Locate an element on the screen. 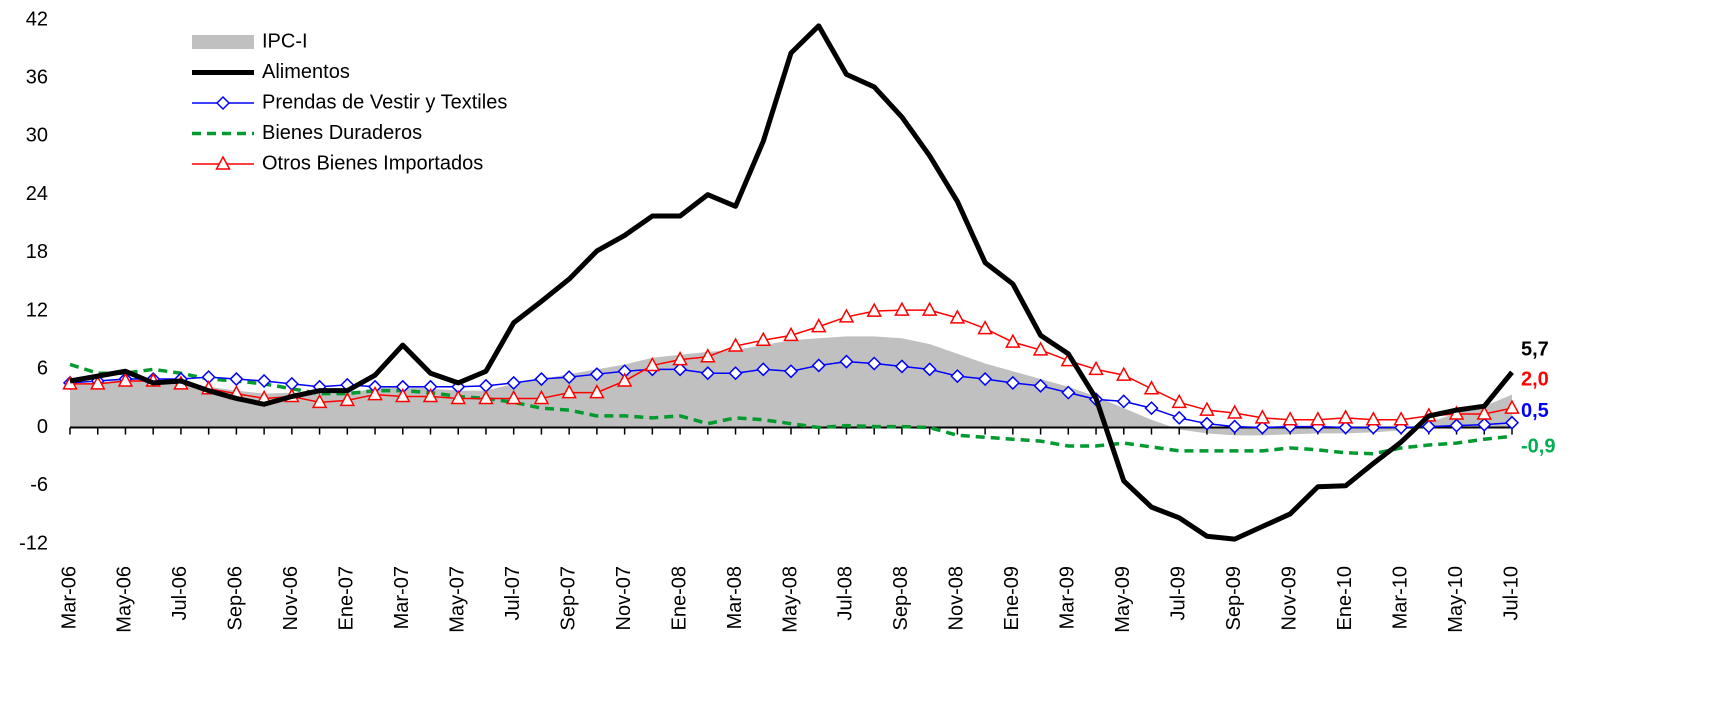 The height and width of the screenshot is (706, 1719). x-tick-label: Sep-06 is located at coordinates (236, 598).